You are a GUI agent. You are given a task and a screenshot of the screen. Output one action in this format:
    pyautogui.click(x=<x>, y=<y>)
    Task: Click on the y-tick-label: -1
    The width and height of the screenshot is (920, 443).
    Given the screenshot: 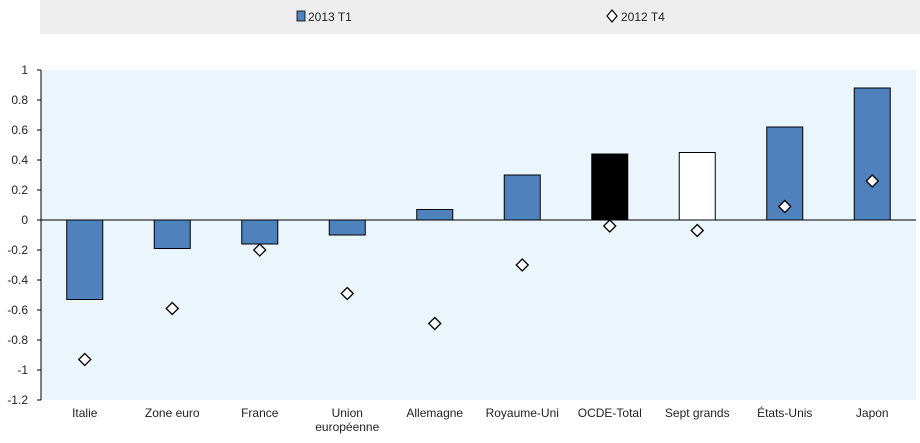 What is the action you would take?
    pyautogui.click(x=22, y=370)
    